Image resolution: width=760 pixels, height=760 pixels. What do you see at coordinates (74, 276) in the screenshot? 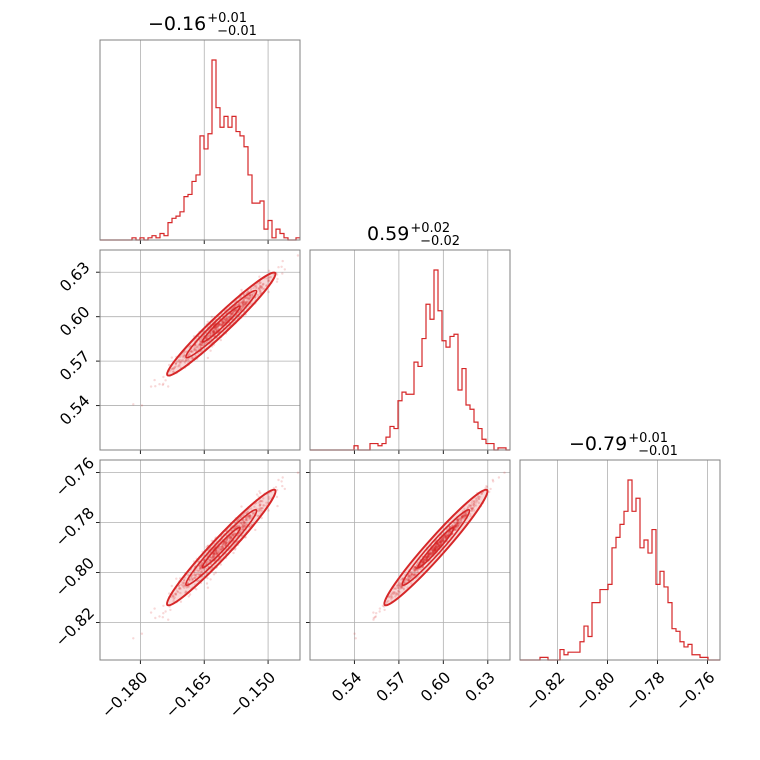
I see `tick-label-y: 0.63` at bounding box center [74, 276].